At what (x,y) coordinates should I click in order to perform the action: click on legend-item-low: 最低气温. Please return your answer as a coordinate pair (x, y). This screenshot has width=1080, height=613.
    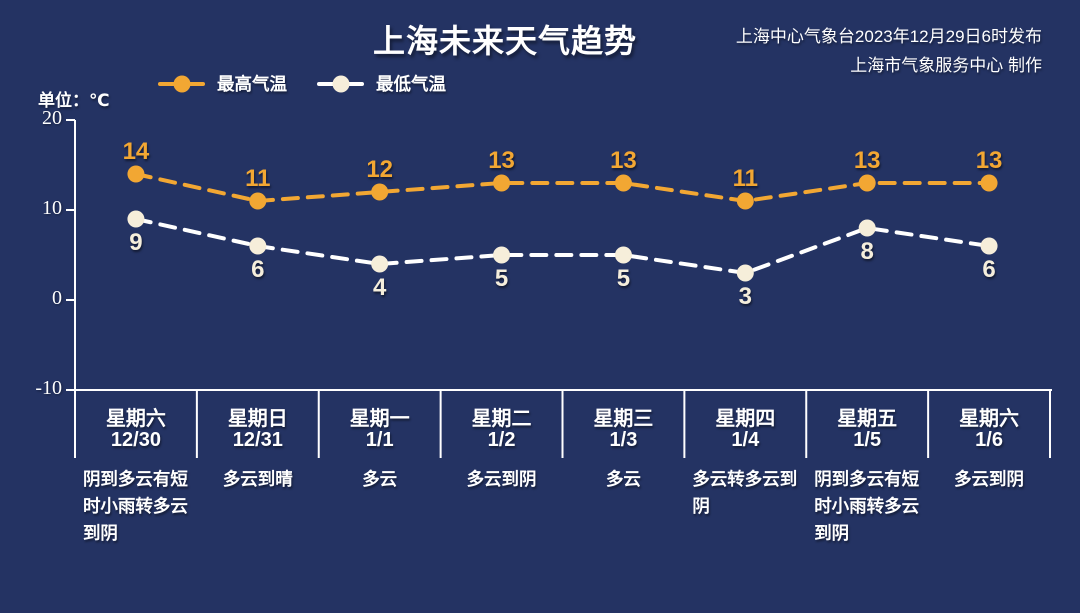
    Looking at the image, I should click on (381, 83).